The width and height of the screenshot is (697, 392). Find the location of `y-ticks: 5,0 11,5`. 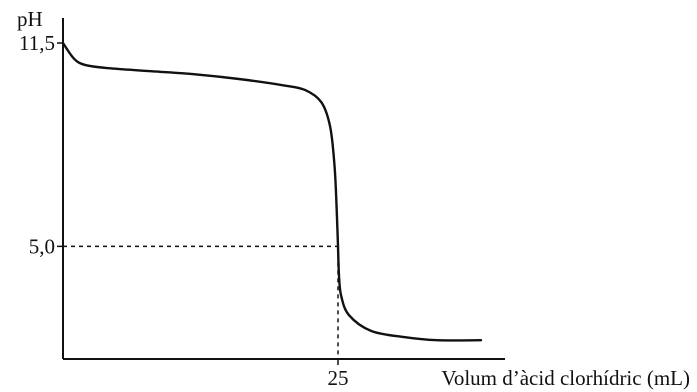

y-ticks: 5,0 11,5 is located at coordinates (41, 144).